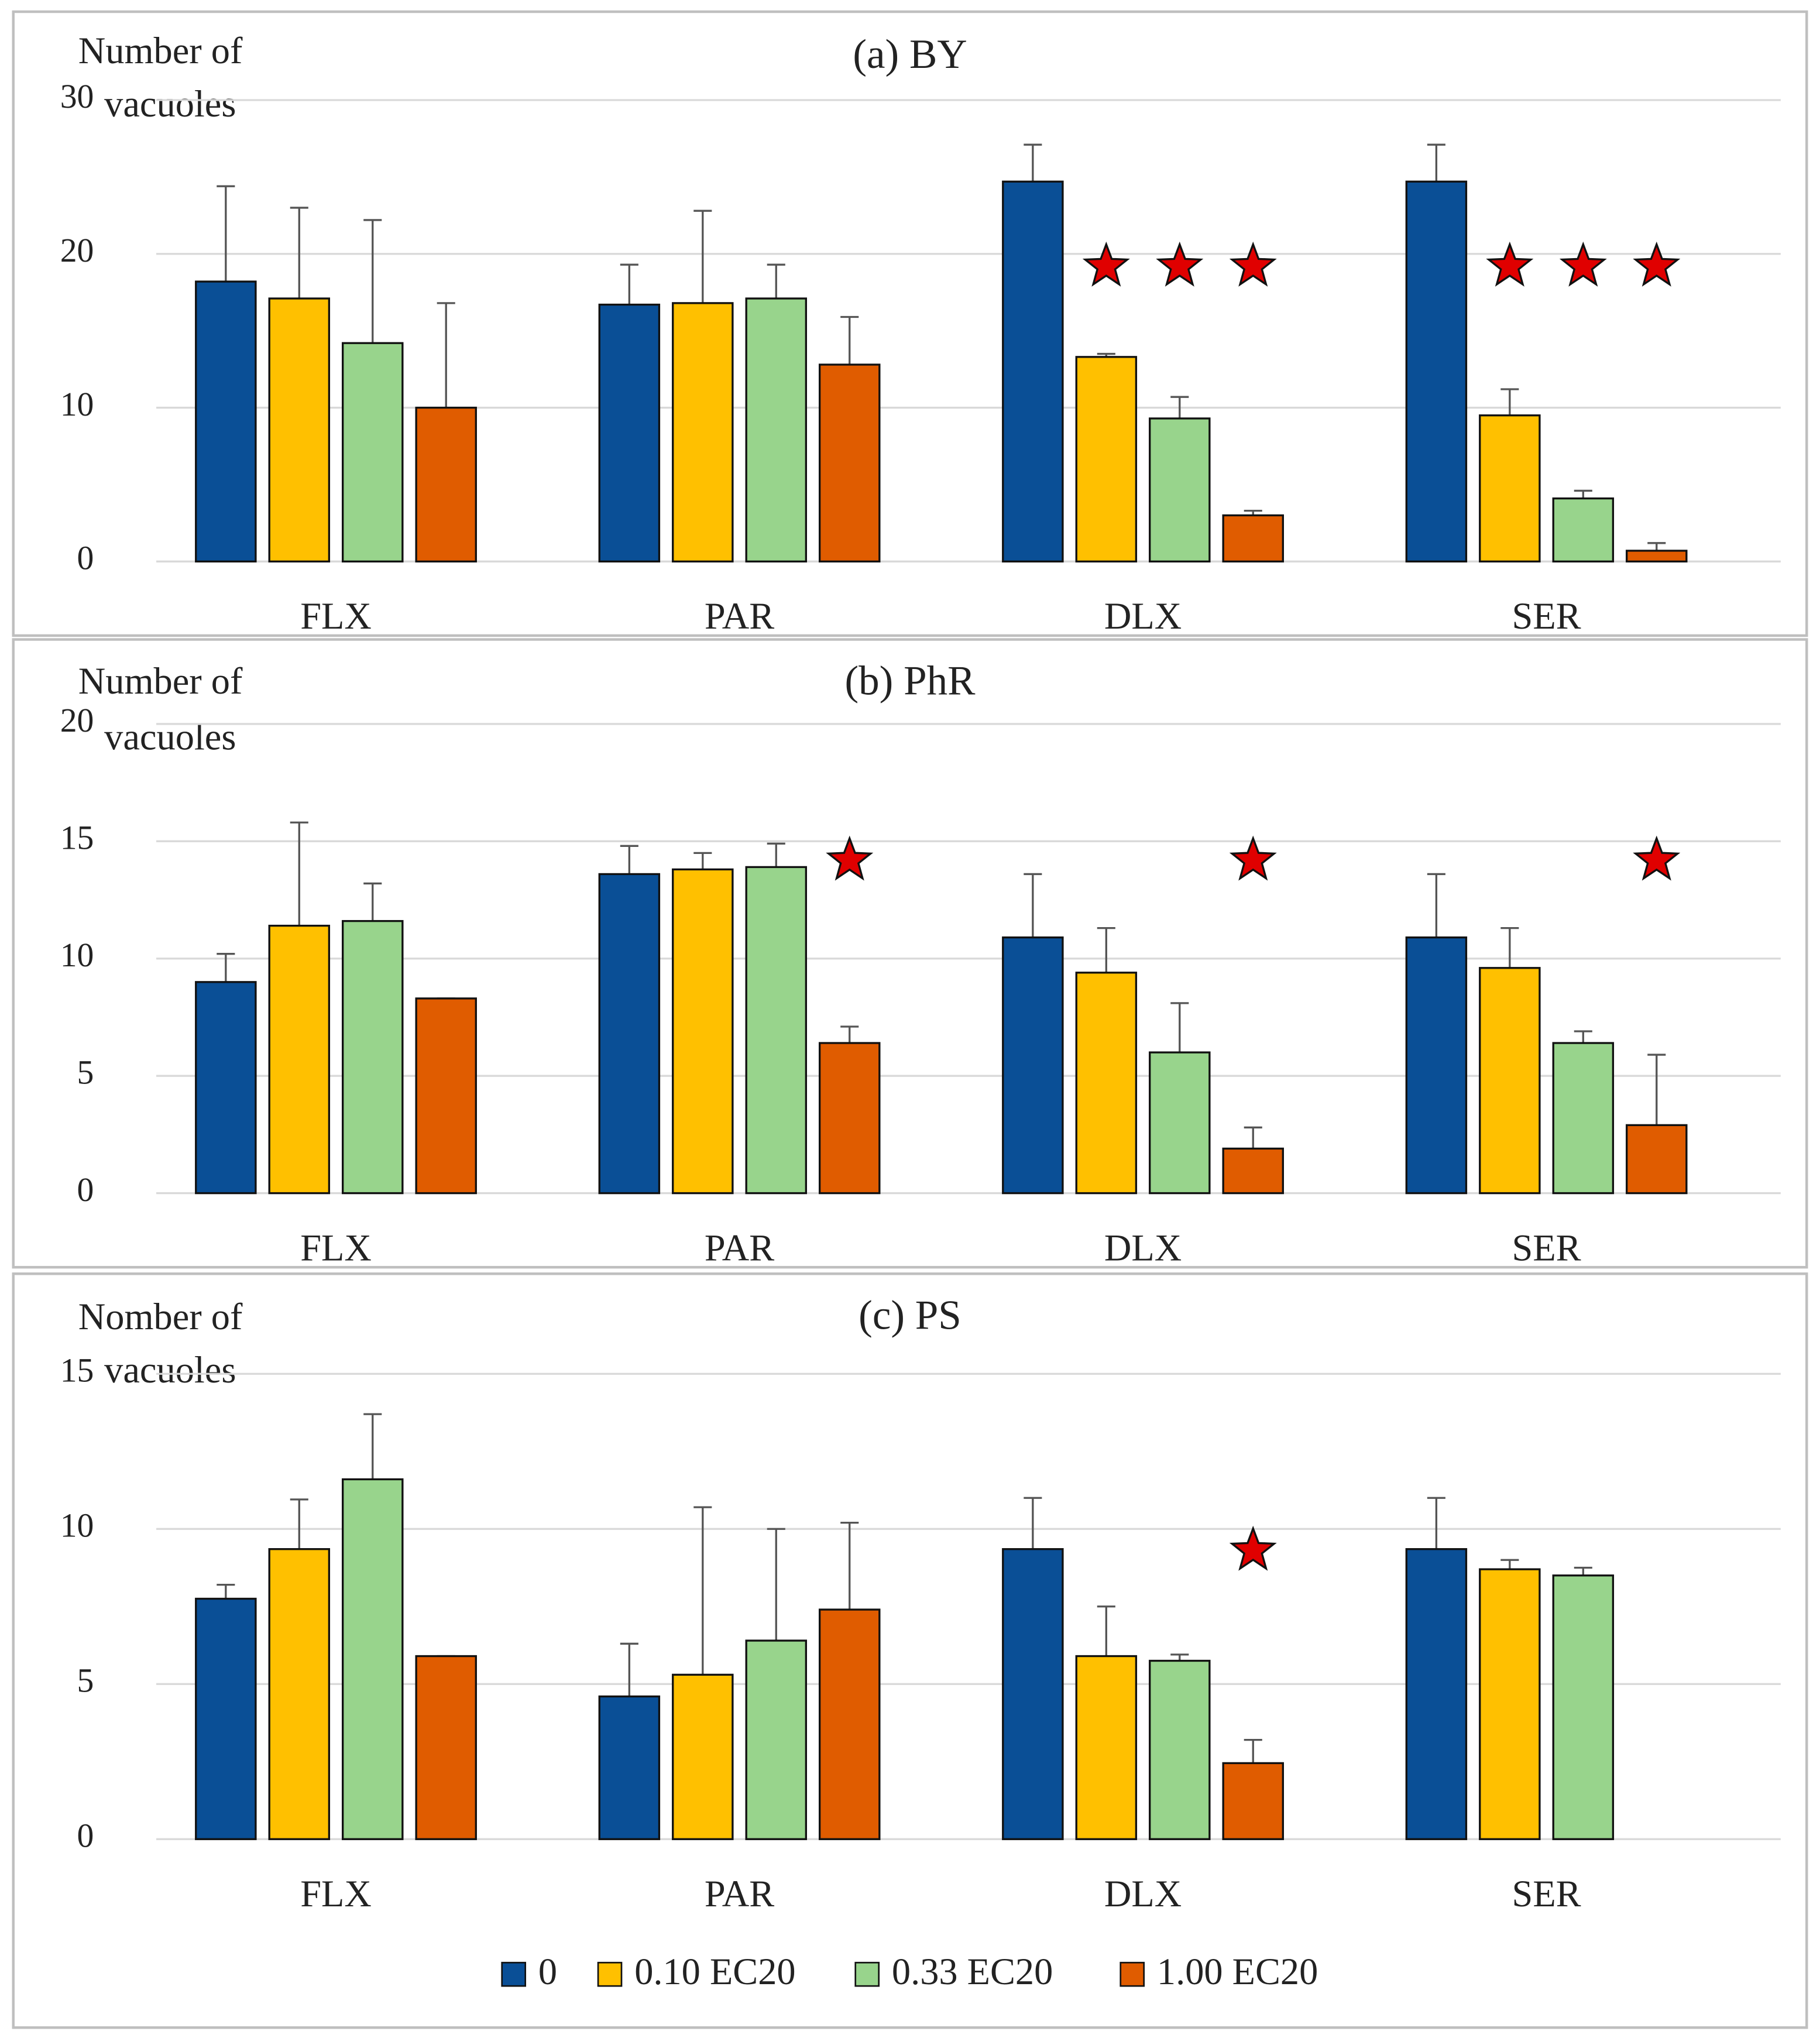 This screenshot has width=1820, height=2038. What do you see at coordinates (85, 1680) in the screenshot?
I see `y-tick-label: 5` at bounding box center [85, 1680].